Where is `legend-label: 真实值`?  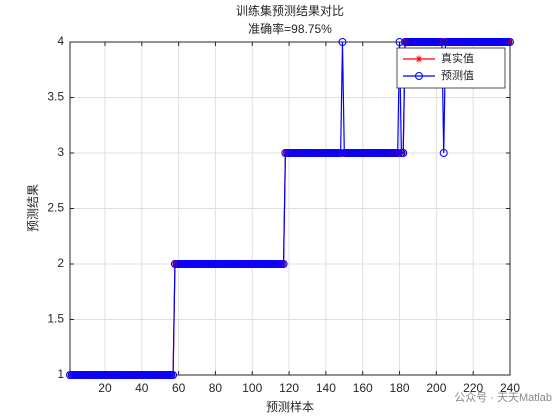 legend-label: 真实值 is located at coordinates (457, 58).